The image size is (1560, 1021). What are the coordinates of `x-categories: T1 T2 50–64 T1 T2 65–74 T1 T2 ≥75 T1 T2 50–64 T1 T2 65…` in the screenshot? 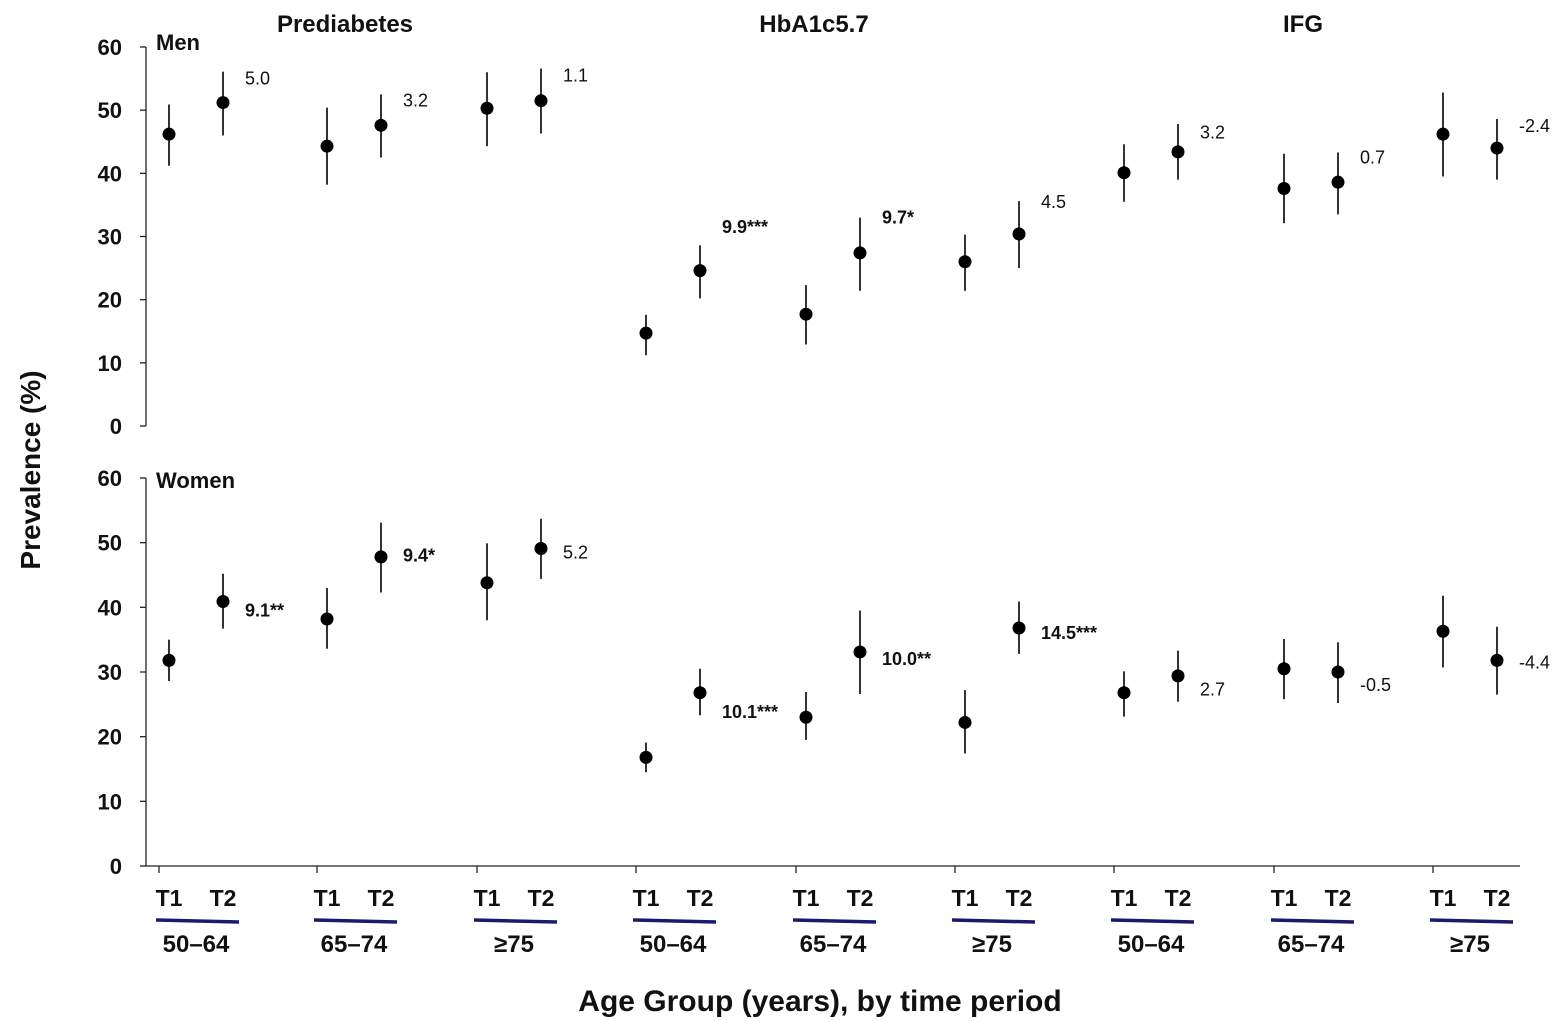 It's located at (834, 921).